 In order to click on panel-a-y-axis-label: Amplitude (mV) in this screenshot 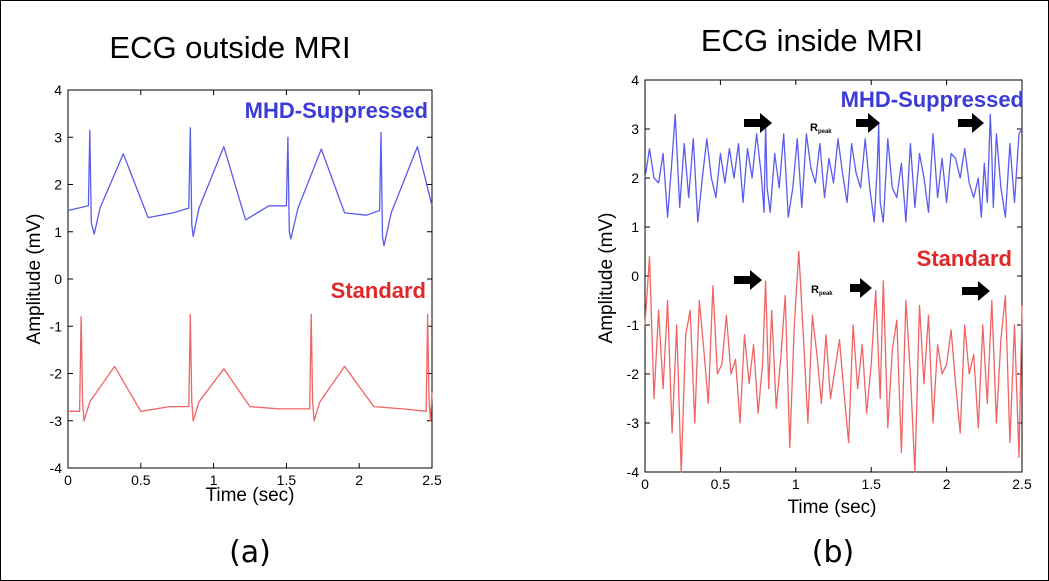, I will do `click(34, 279)`.